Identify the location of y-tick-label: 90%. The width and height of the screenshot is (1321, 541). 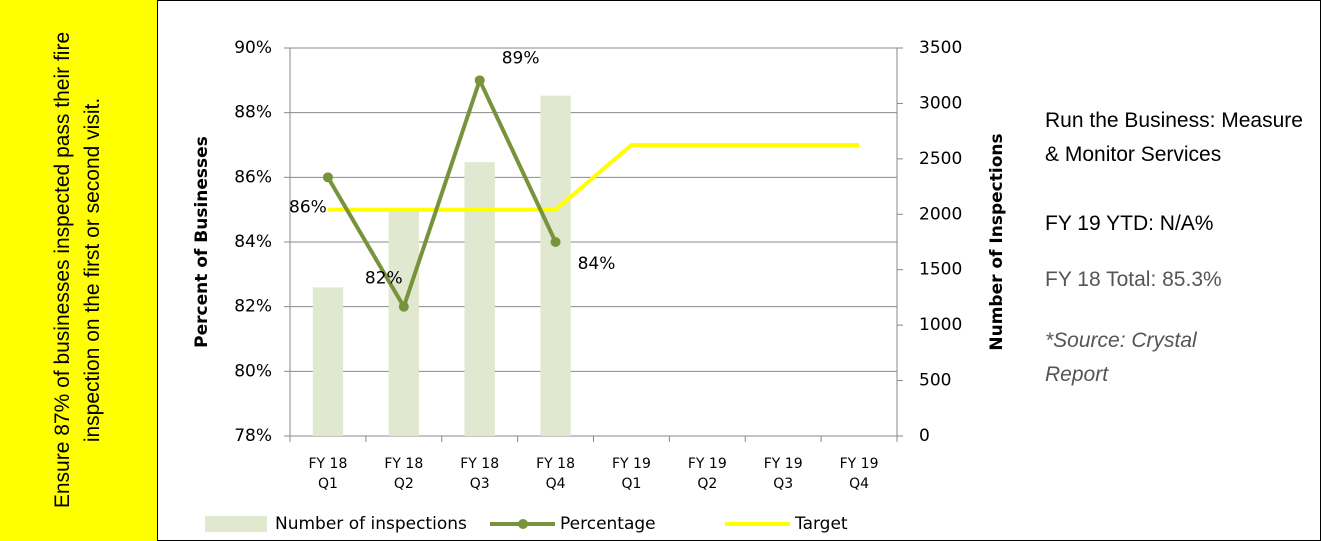
(253, 48).